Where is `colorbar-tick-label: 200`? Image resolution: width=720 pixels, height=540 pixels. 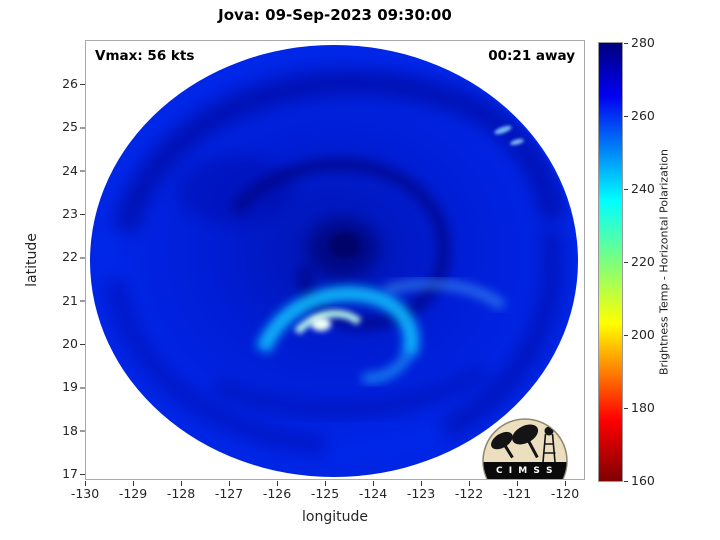 colorbar-tick-label: 200 is located at coordinates (643, 334).